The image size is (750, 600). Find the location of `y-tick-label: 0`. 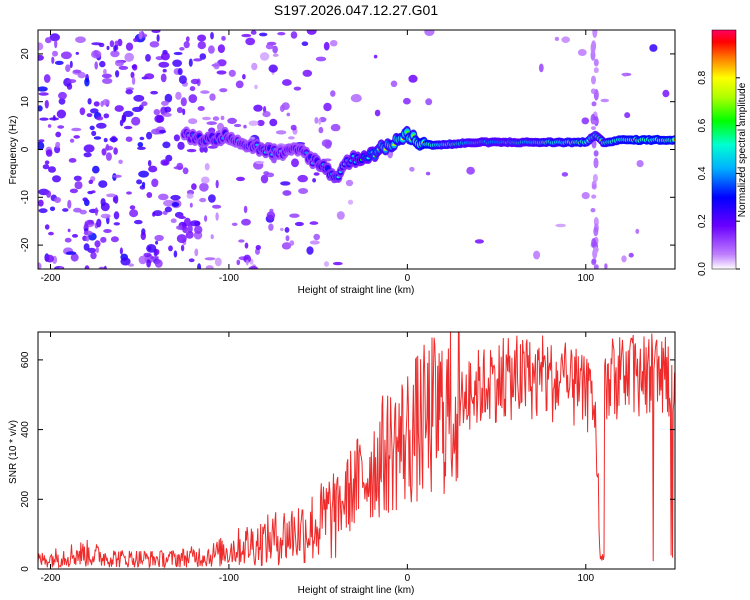

y-tick-label: 0 is located at coordinates (25, 569).